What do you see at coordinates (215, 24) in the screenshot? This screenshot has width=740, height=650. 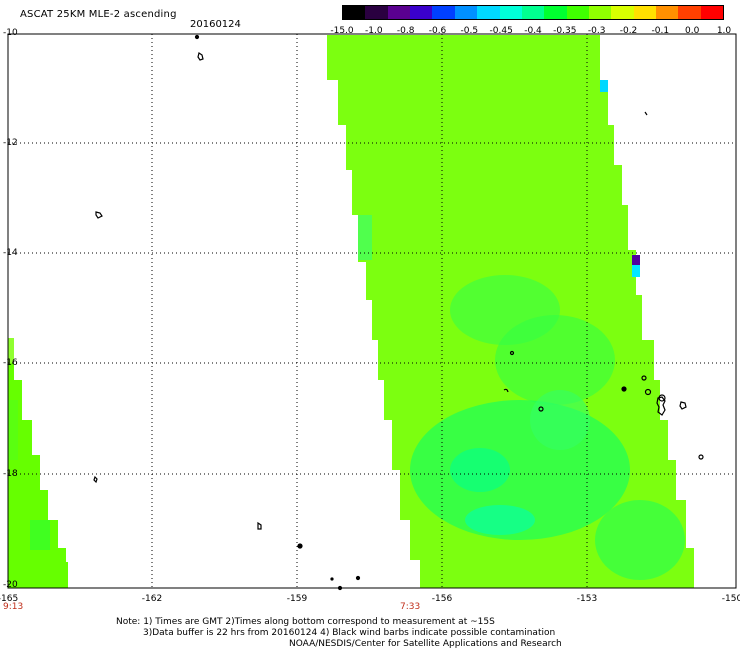 I see `map-date: 20160124` at bounding box center [215, 24].